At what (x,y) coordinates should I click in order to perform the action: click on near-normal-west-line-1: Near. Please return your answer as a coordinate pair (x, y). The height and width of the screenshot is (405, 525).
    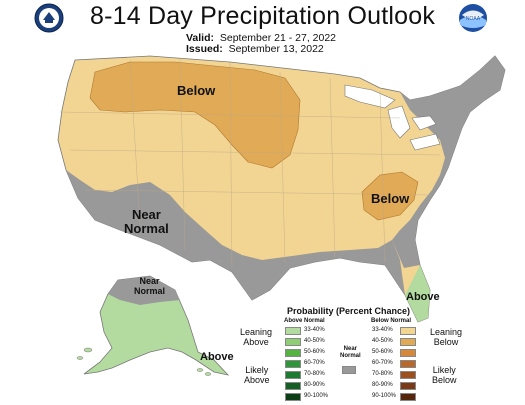
    Looking at the image, I should click on (146, 214).